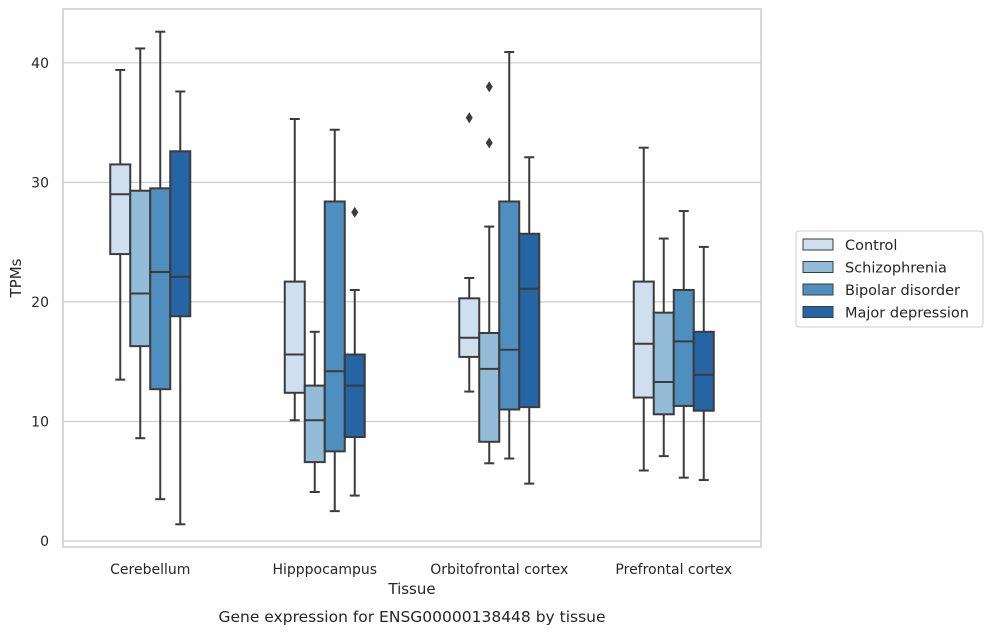 The image size is (993, 634). I want to click on legend-label: Control, so click(871, 246).